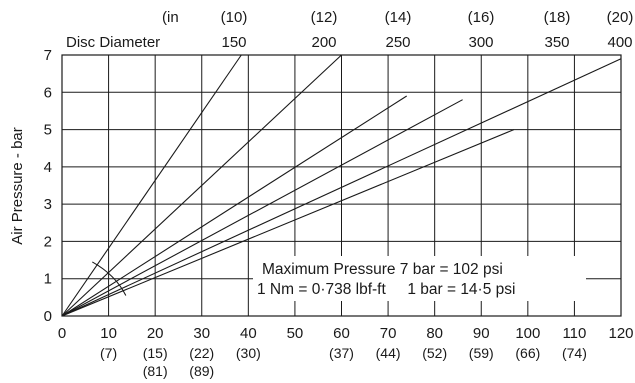 The image size is (635, 383). I want to click on min-pressure-arc-line, so click(109, 278).